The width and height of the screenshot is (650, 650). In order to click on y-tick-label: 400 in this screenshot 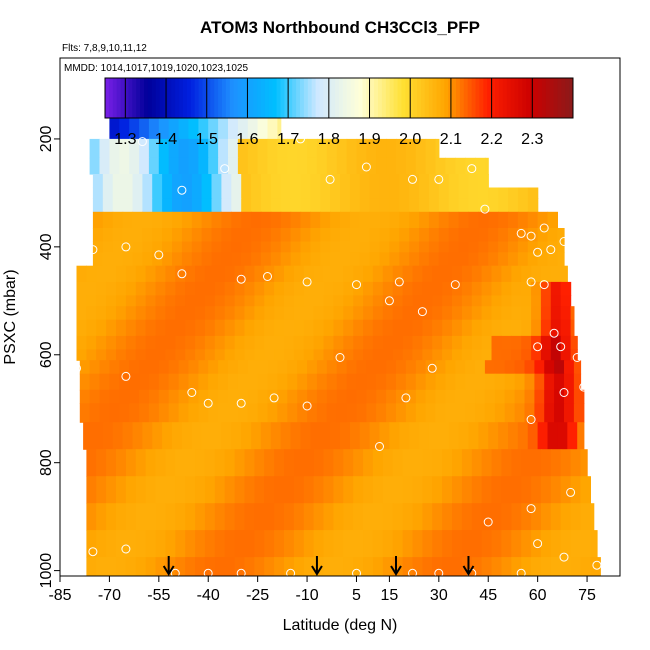, I will do `click(46, 246)`.